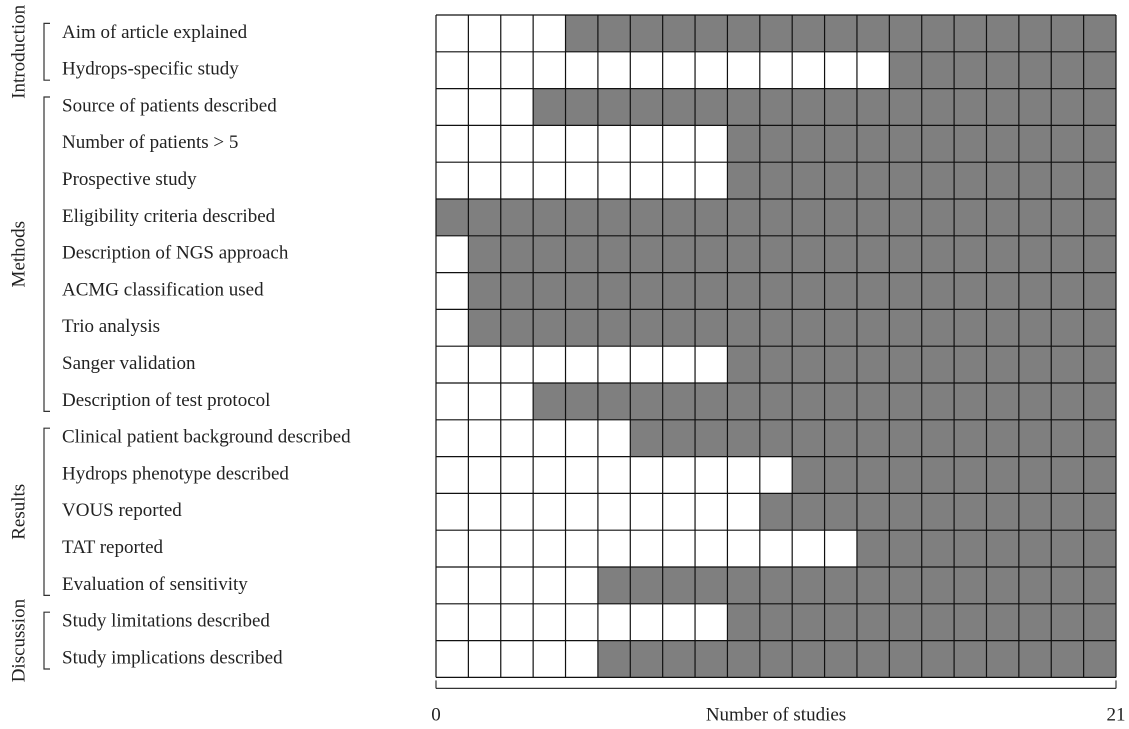 Image resolution: width=1129 pixels, height=729 pixels. I want to click on row-label: Description of NGS approach, so click(175, 253).